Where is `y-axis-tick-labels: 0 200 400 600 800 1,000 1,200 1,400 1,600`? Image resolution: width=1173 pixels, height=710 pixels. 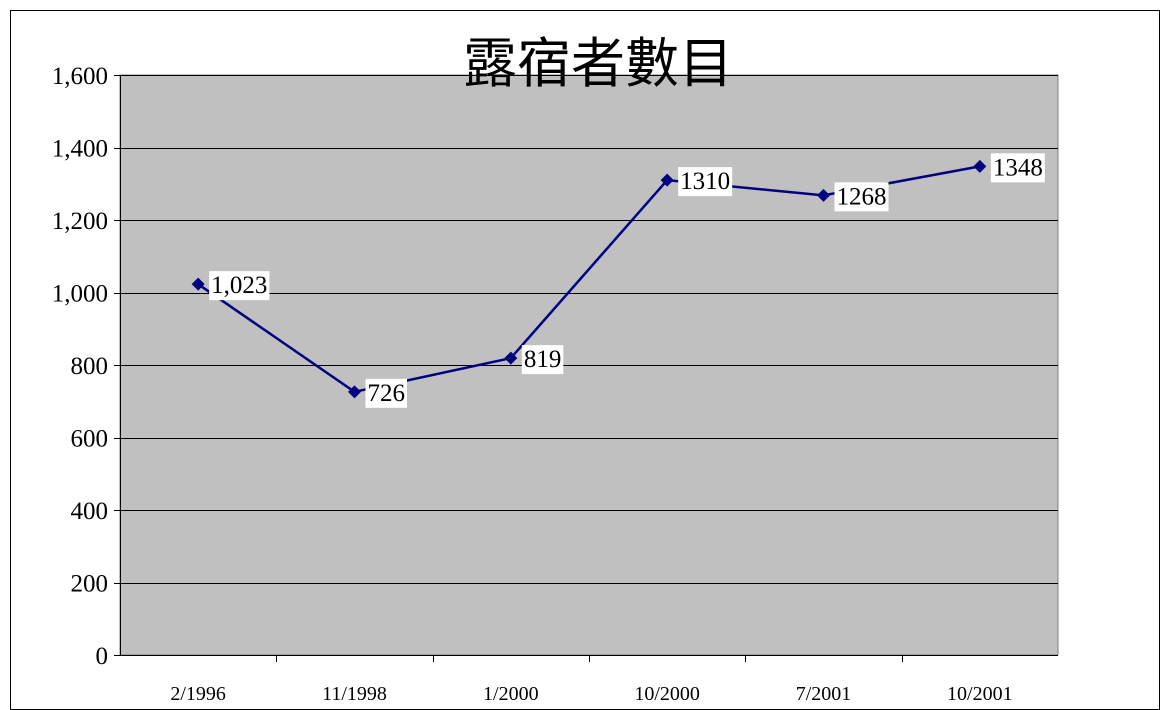
y-axis-tick-labels: 0 200 400 600 800 1,000 1,200 1,400 1,600 is located at coordinates (80, 366).